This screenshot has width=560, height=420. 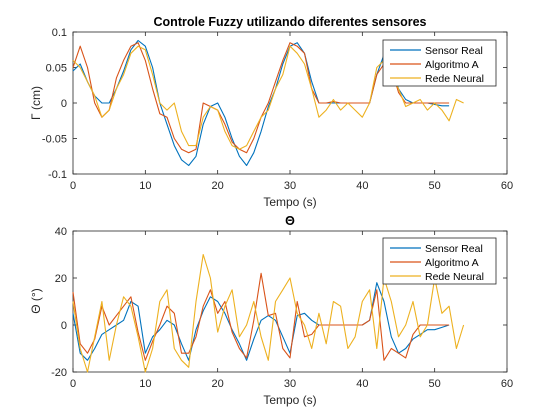 I want to click on x-tick-label-bottom: 60, so click(x=507, y=384).